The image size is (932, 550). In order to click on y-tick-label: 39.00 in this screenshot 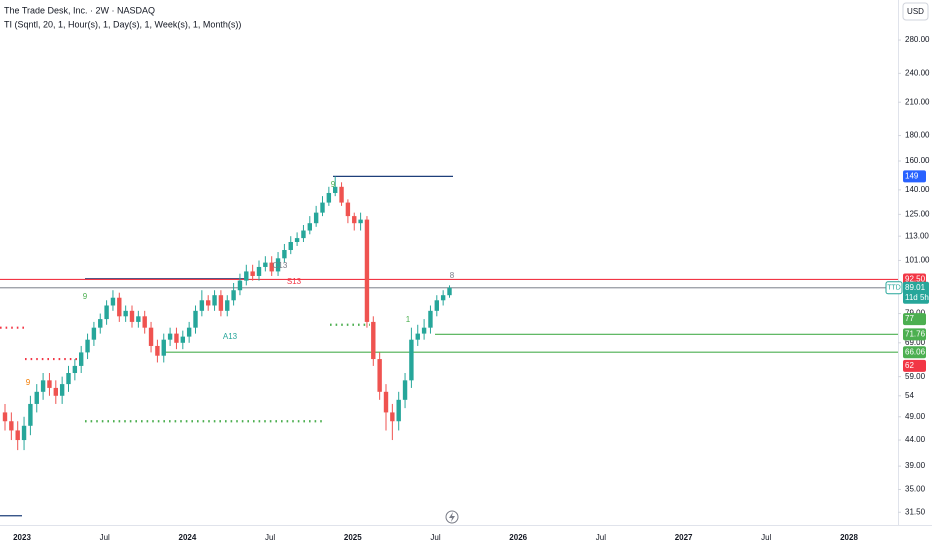, I will do `click(915, 465)`.